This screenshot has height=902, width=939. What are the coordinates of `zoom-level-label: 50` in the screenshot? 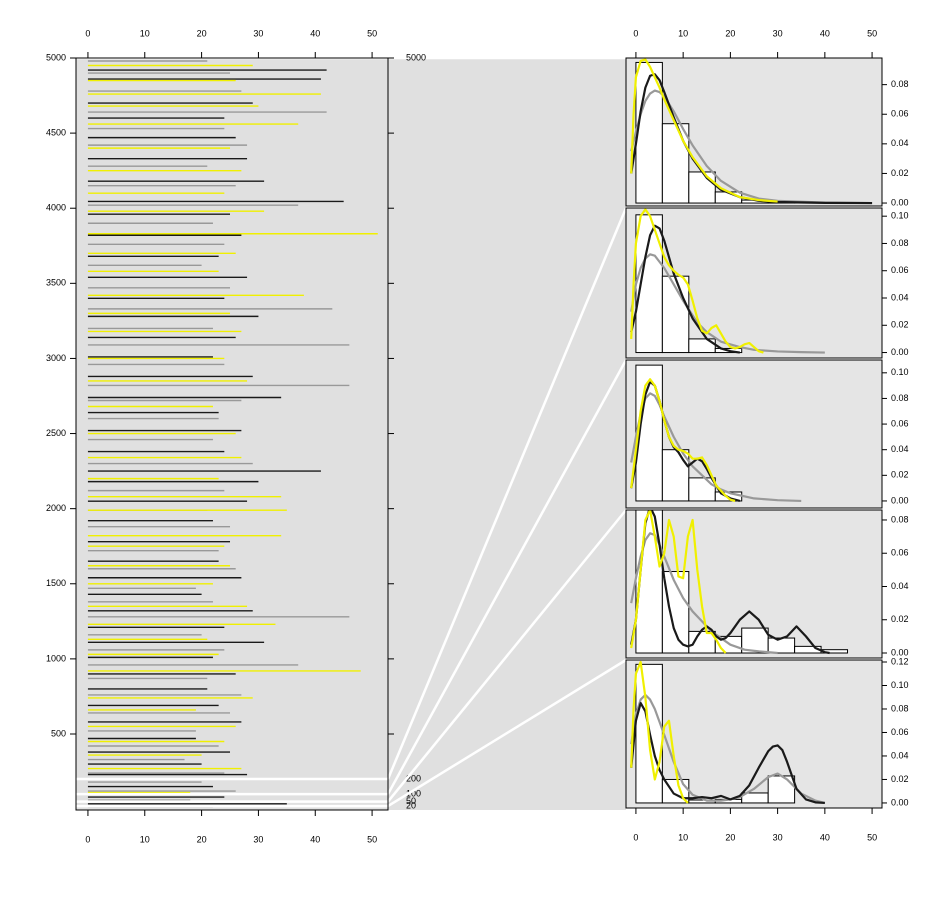 It's located at (411, 801).